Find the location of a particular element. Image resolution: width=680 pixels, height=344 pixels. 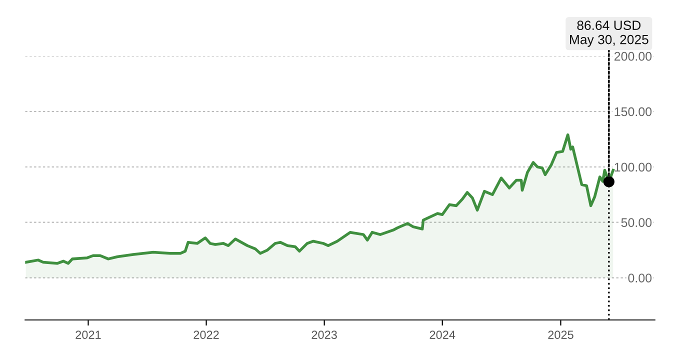

y-tick-label: 100.00 is located at coordinates (633, 167).